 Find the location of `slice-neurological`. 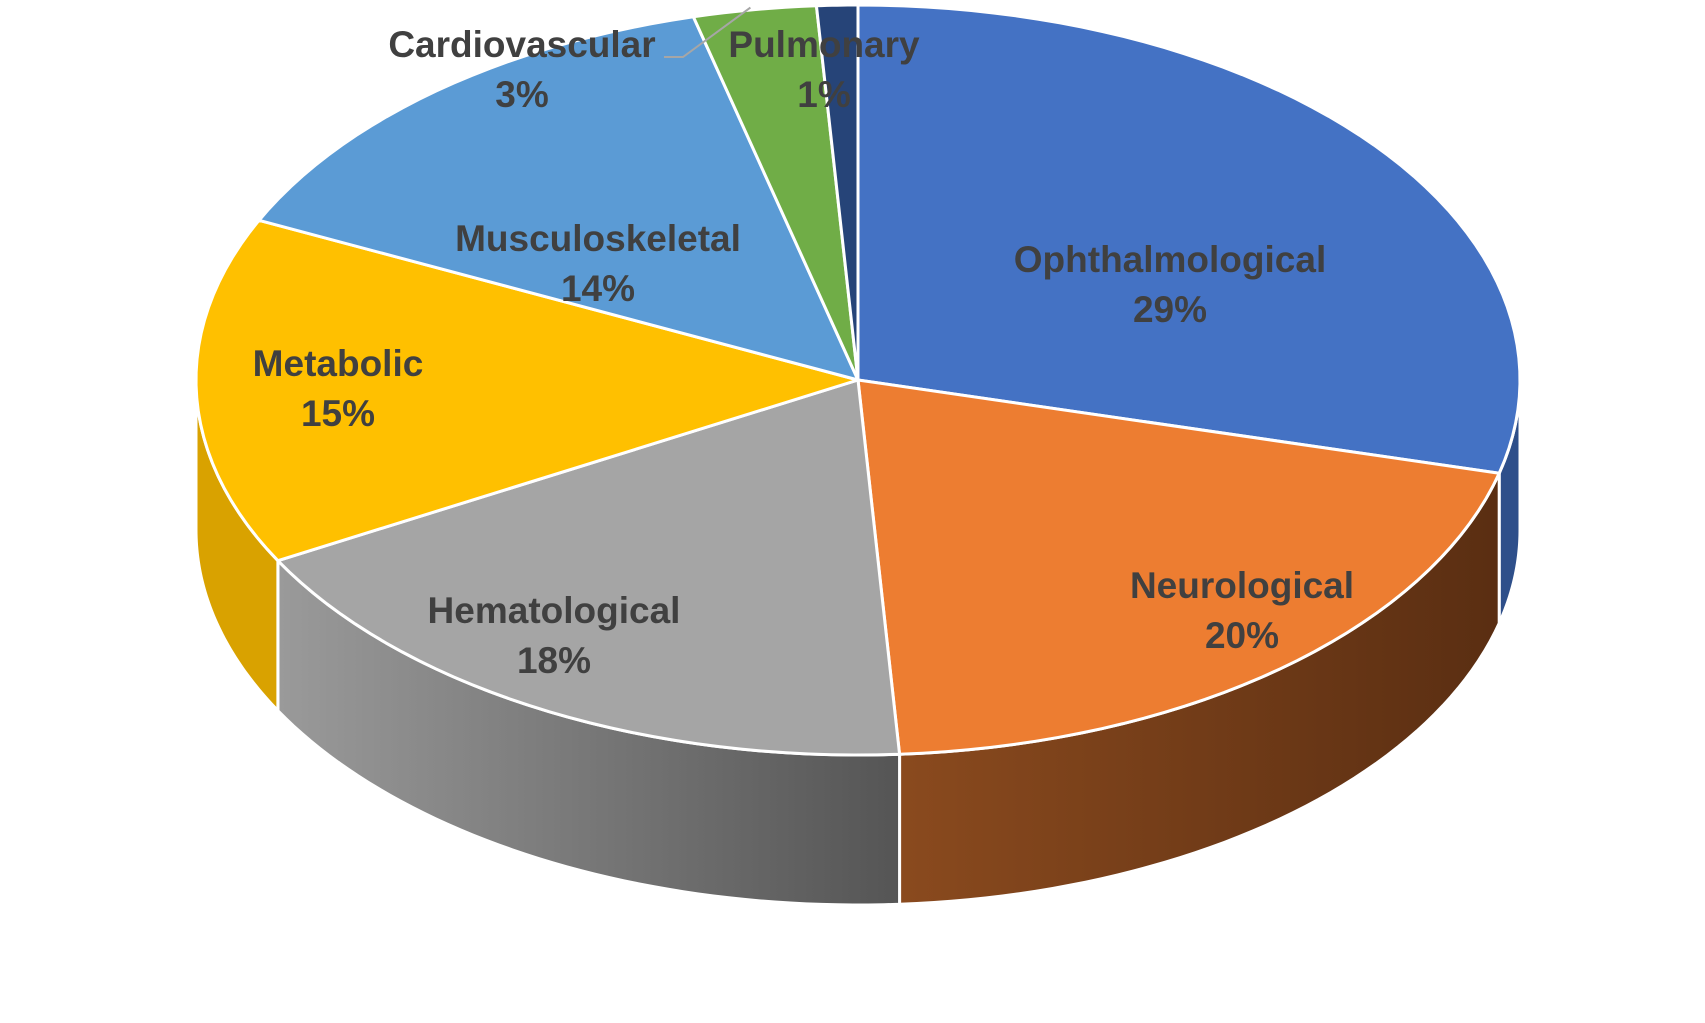

slice-neurological is located at coordinates (1178, 567).